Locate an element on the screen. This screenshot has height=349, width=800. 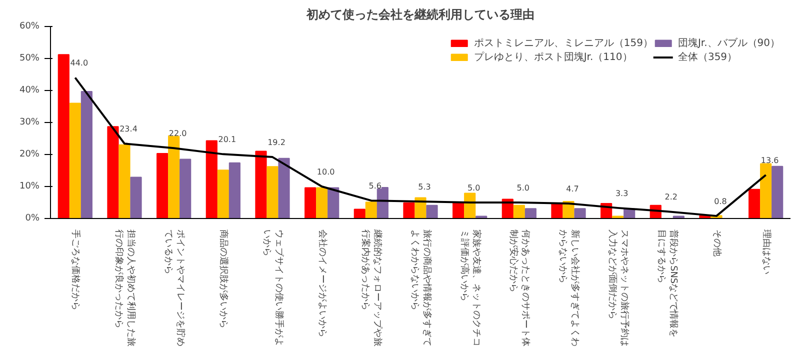
data-label: 2.2 is located at coordinates (671, 197).